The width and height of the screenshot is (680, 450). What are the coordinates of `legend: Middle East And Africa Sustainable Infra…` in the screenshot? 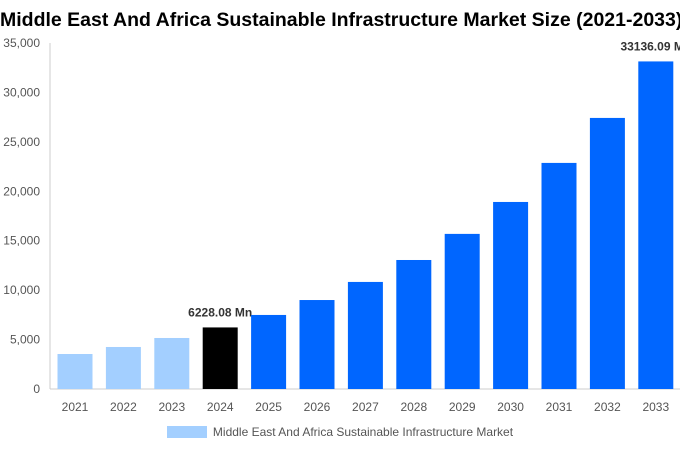 It's located at (340, 432).